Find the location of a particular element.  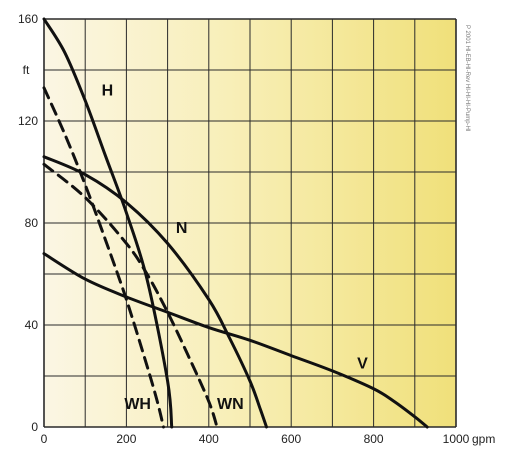

x-tick-label: 800 is located at coordinates (374, 439).